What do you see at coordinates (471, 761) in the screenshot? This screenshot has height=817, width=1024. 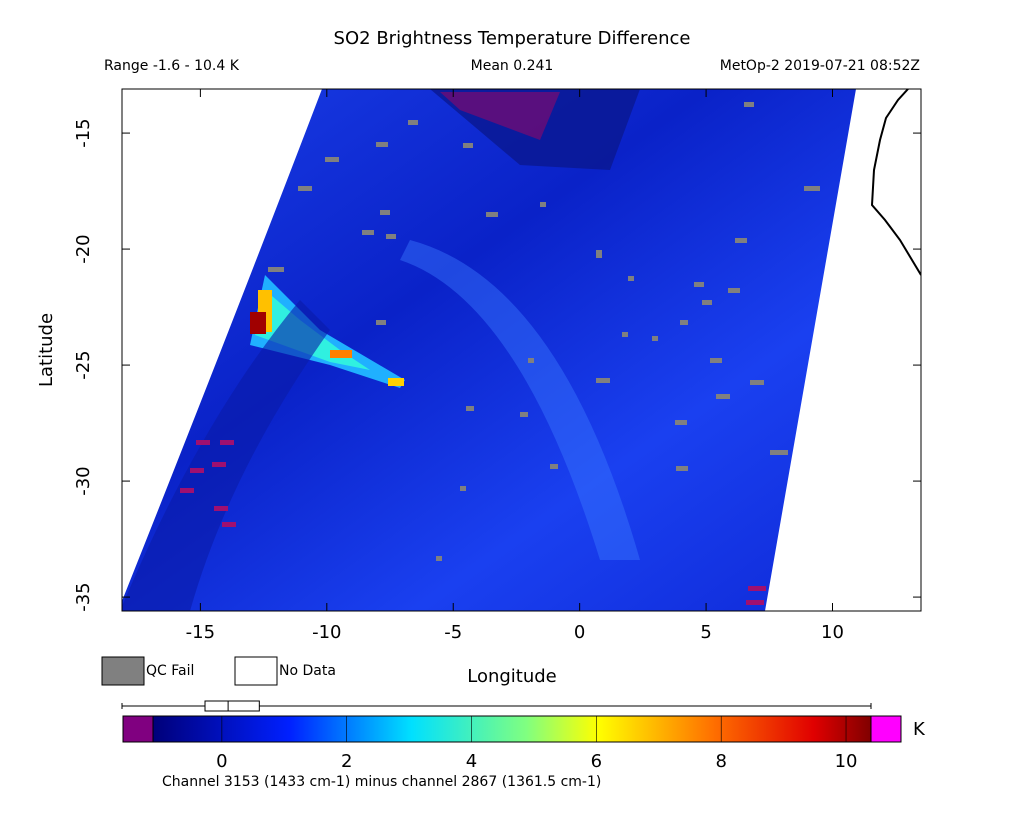 I see `colorbar-tick-label: 4` at bounding box center [471, 761].